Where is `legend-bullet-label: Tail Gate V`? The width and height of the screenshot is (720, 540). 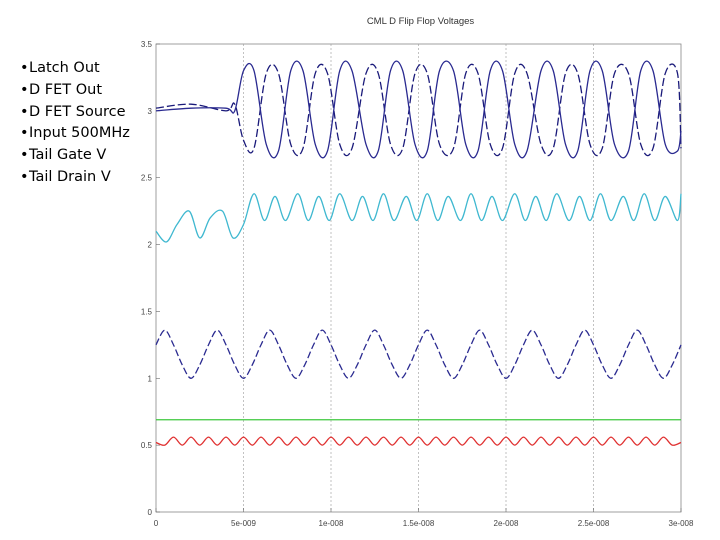
legend-bullet-label: Tail Gate V is located at coordinates (68, 155).